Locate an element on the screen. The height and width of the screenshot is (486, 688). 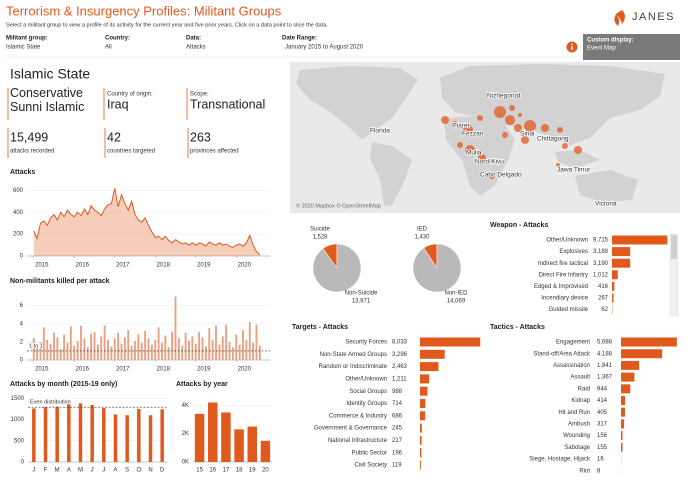
y-tick-label: 600 is located at coordinates (18, 191).